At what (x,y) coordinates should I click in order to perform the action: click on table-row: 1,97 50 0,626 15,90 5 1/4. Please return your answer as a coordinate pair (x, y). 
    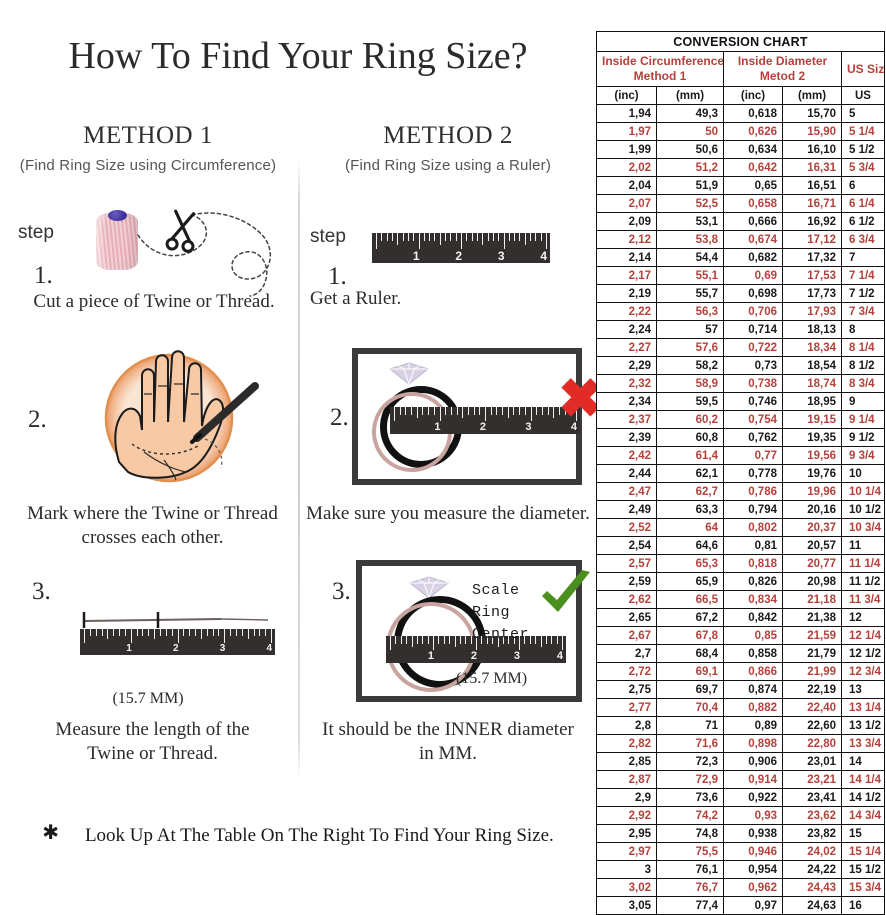
    Looking at the image, I should click on (740, 131).